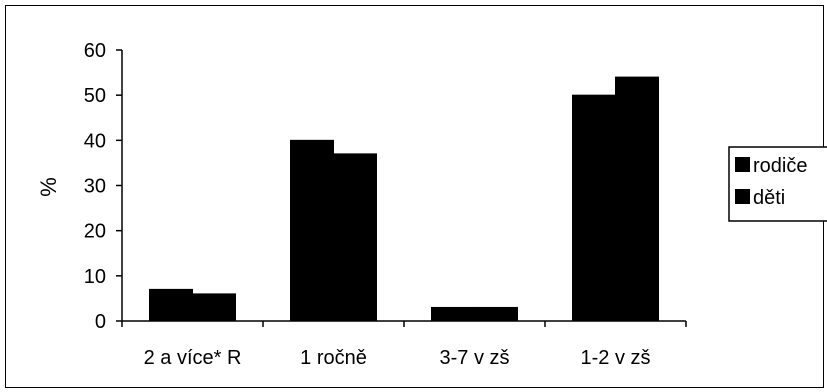 The height and width of the screenshot is (392, 827). I want to click on legend-box, so click(777, 184).